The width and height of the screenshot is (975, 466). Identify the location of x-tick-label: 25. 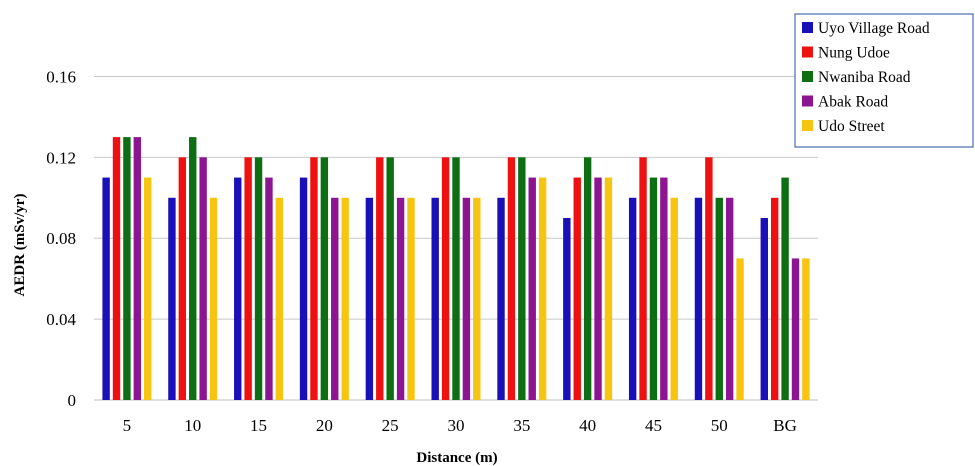
(390, 425).